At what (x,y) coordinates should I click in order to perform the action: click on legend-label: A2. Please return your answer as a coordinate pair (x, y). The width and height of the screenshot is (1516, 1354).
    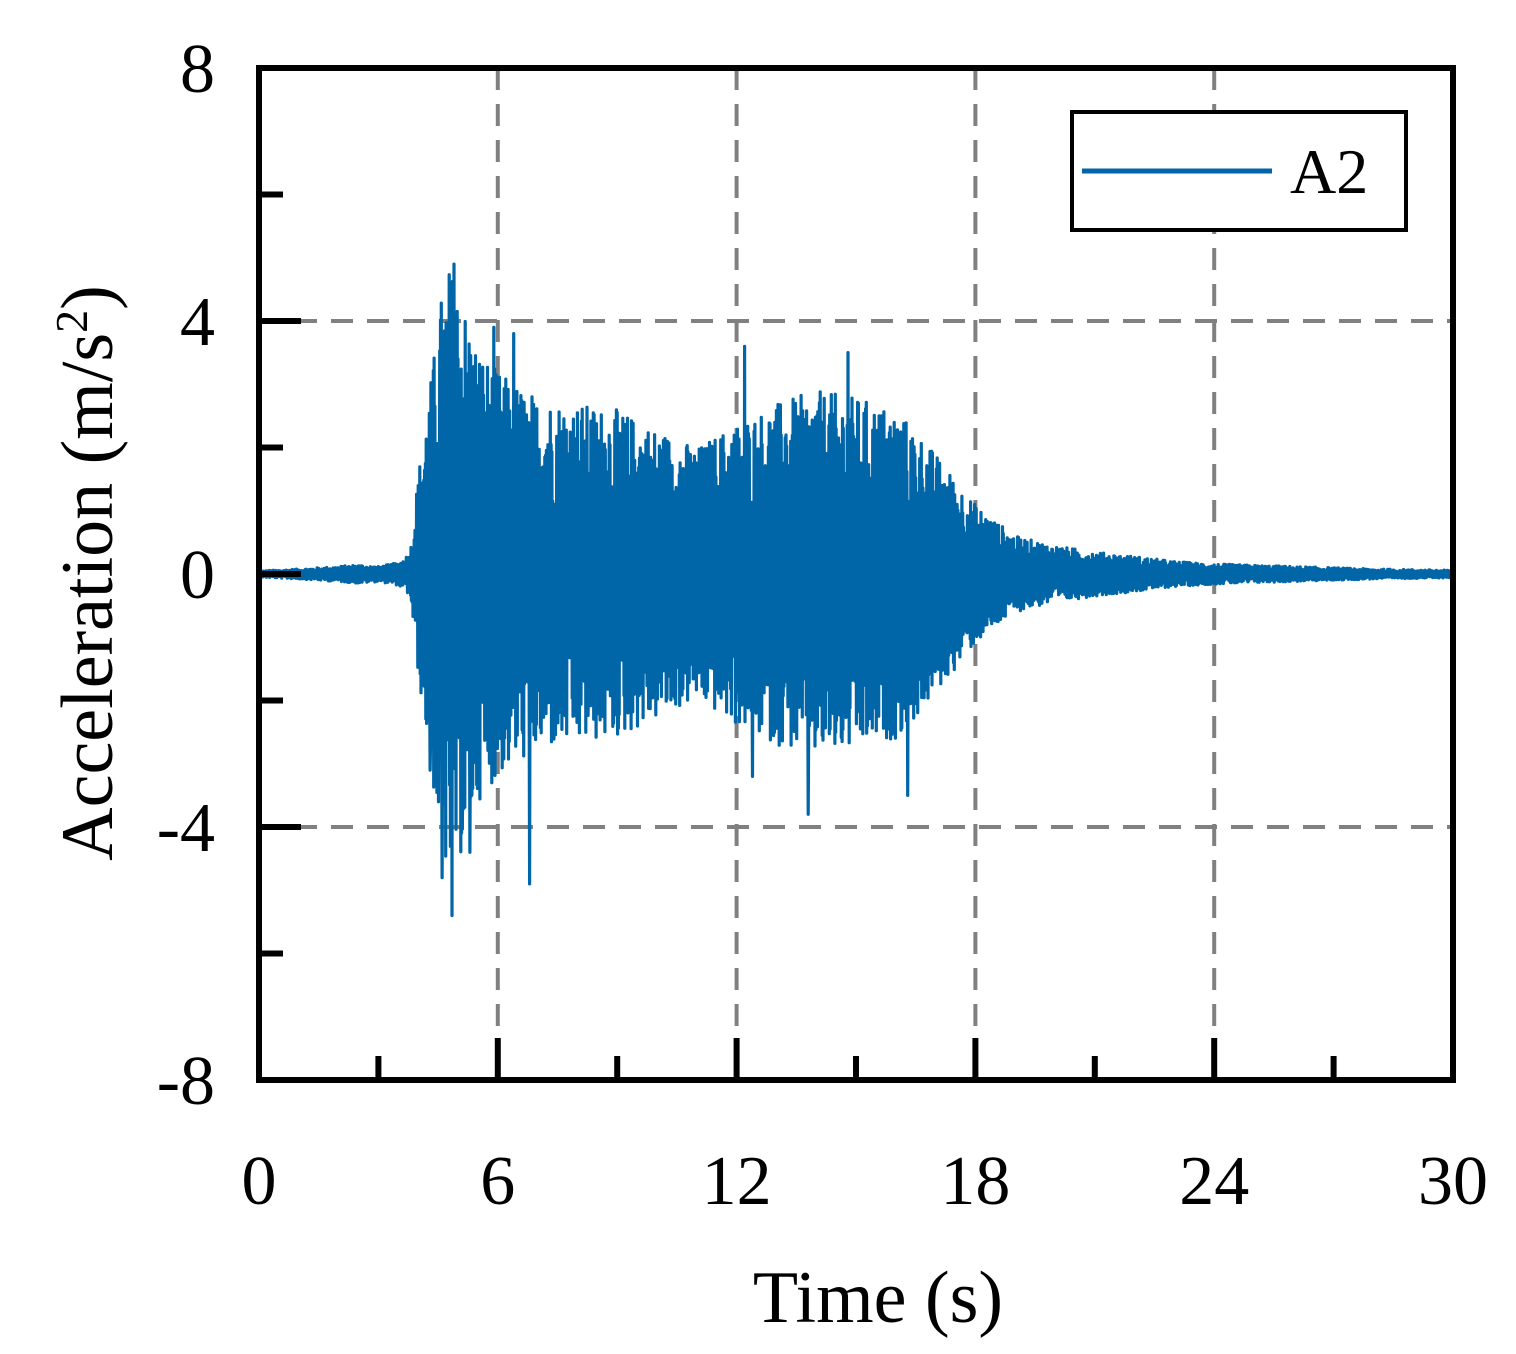
    Looking at the image, I should click on (1329, 171).